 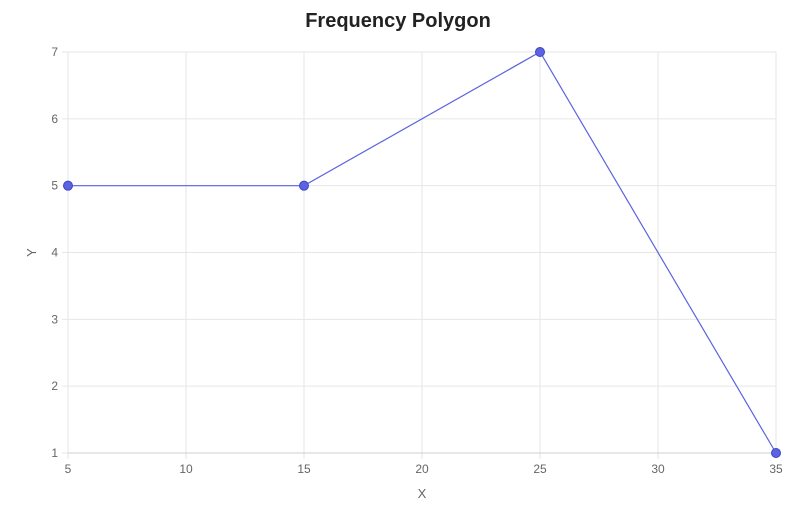 I want to click on y-tick-label: 6, so click(x=54, y=119).